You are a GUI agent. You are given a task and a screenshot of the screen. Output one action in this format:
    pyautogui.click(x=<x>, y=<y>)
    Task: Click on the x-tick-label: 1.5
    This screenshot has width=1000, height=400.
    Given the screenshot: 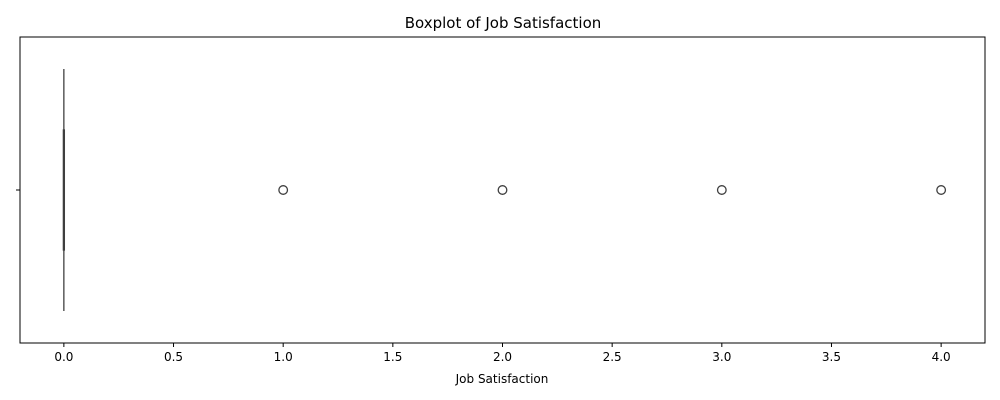 What is the action you would take?
    pyautogui.click(x=392, y=357)
    